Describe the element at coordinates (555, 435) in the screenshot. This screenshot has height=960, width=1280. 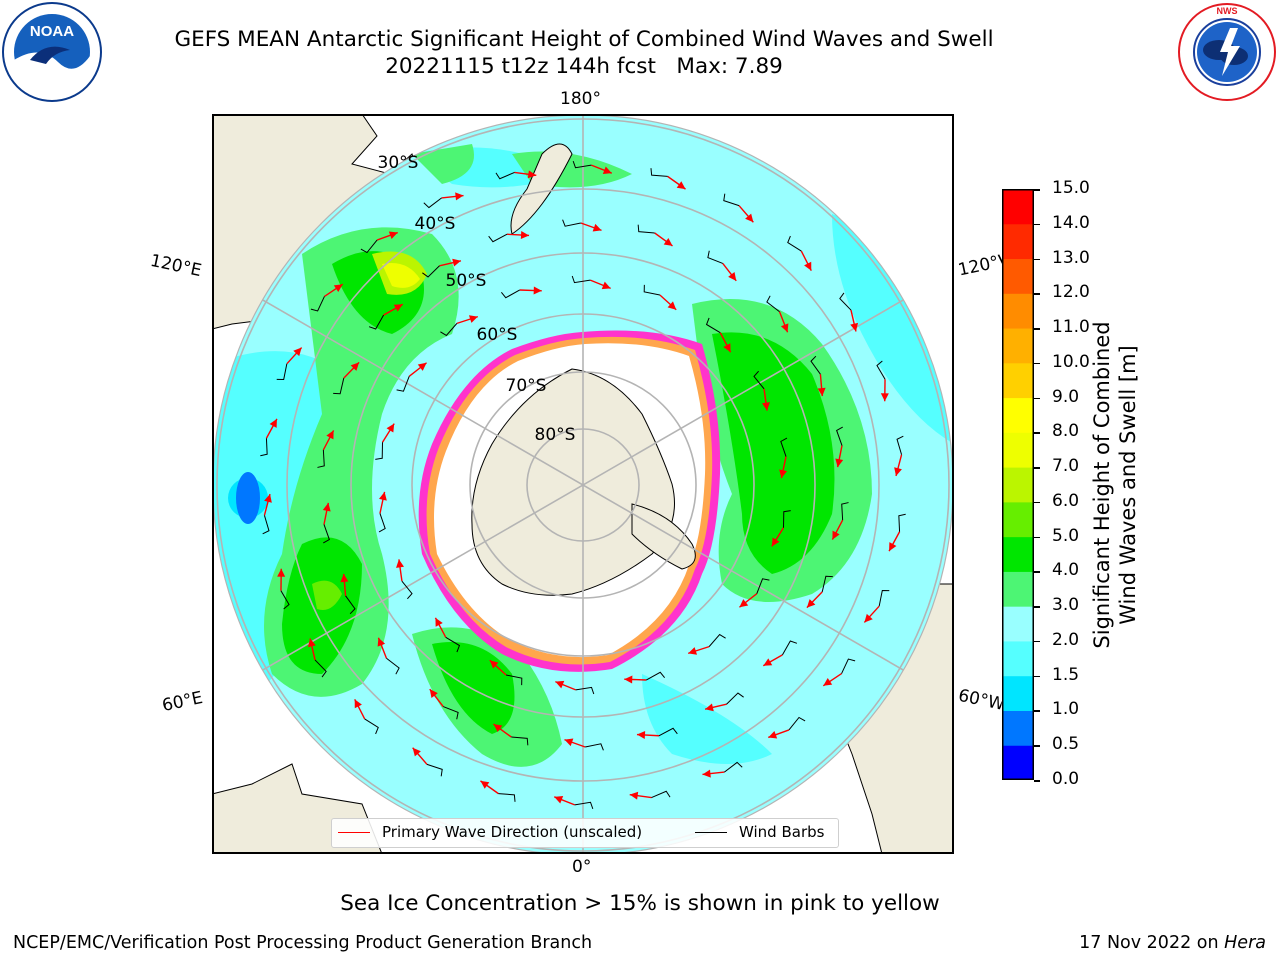
I see `lat-label-80s: 80°S` at that location.